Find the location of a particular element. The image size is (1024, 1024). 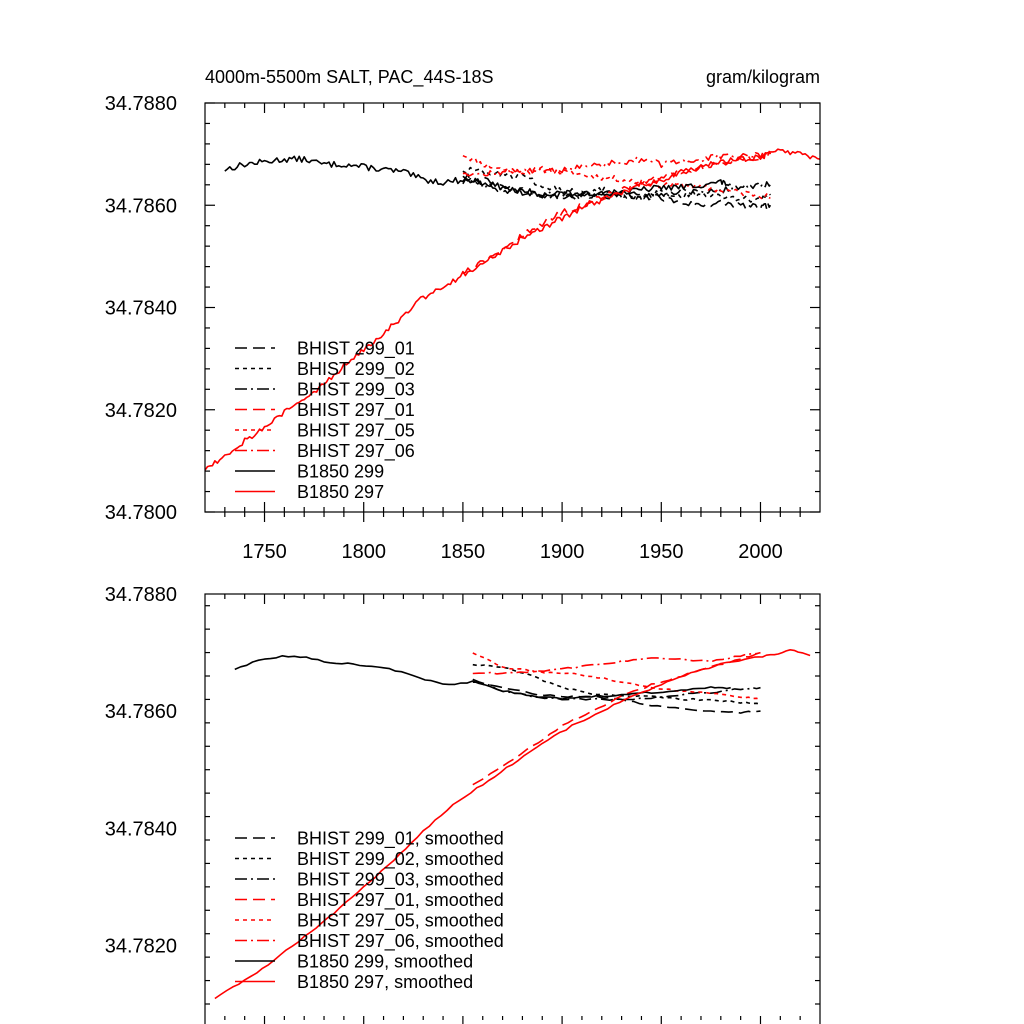

legend-label: BHIST 299_01 is located at coordinates (356, 349).